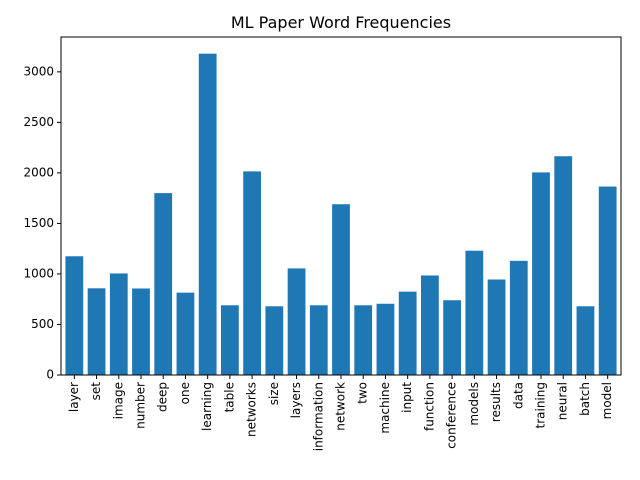 This screenshot has height=480, width=640. What do you see at coordinates (496, 402) in the screenshot?
I see `x-tick-label: results` at bounding box center [496, 402].